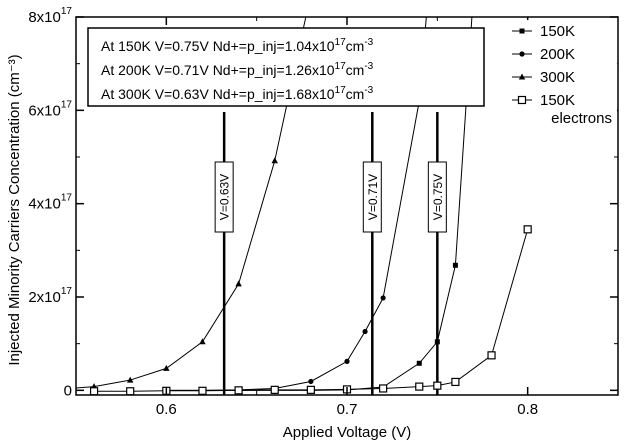  Describe the element at coordinates (237, 45) in the screenshot. I see `annotation-line: At 150K V=0.75V Nd+=p_inj=1.04x1017cm-3` at that location.